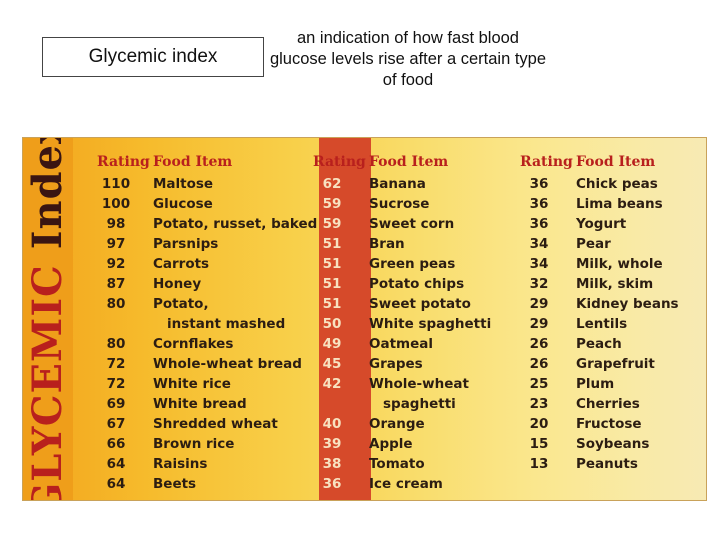 The height and width of the screenshot is (540, 720). I want to click on food-name-continuation: instant mashed, so click(226, 324).